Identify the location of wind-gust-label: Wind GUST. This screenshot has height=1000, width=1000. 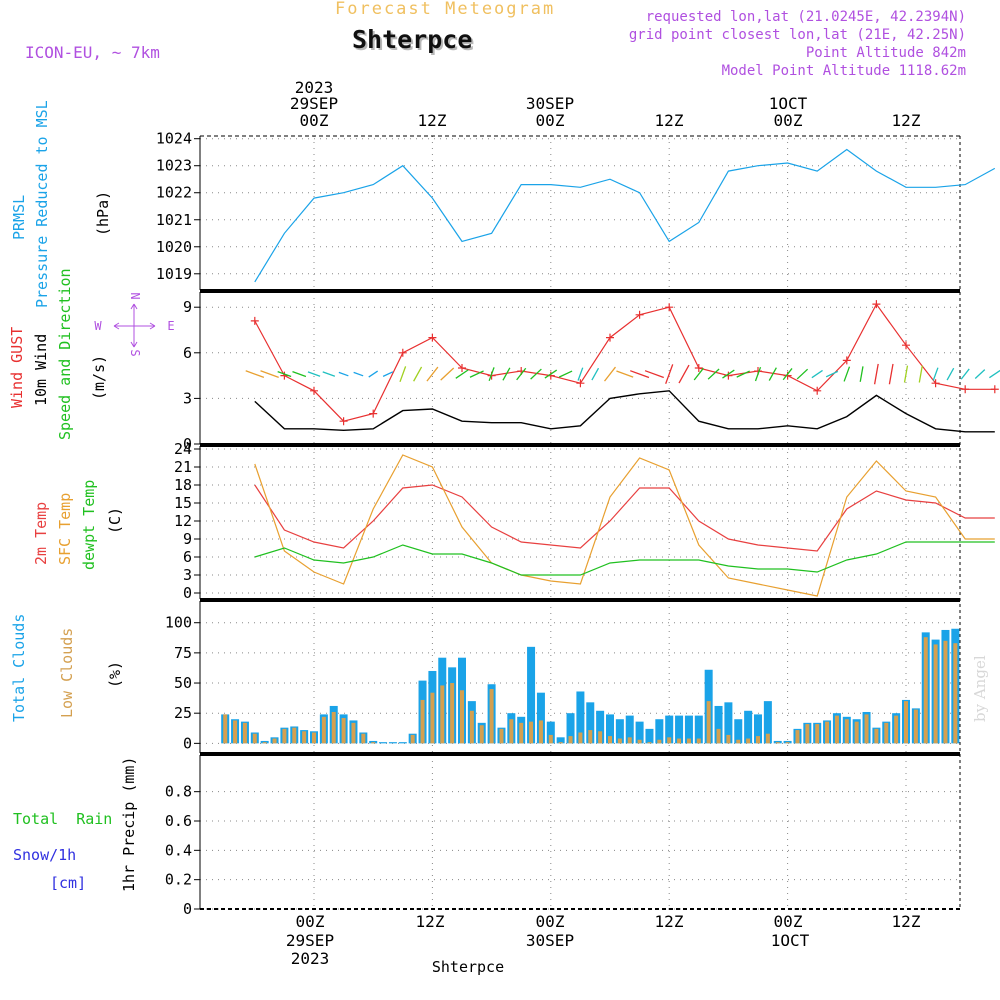
(17, 367).